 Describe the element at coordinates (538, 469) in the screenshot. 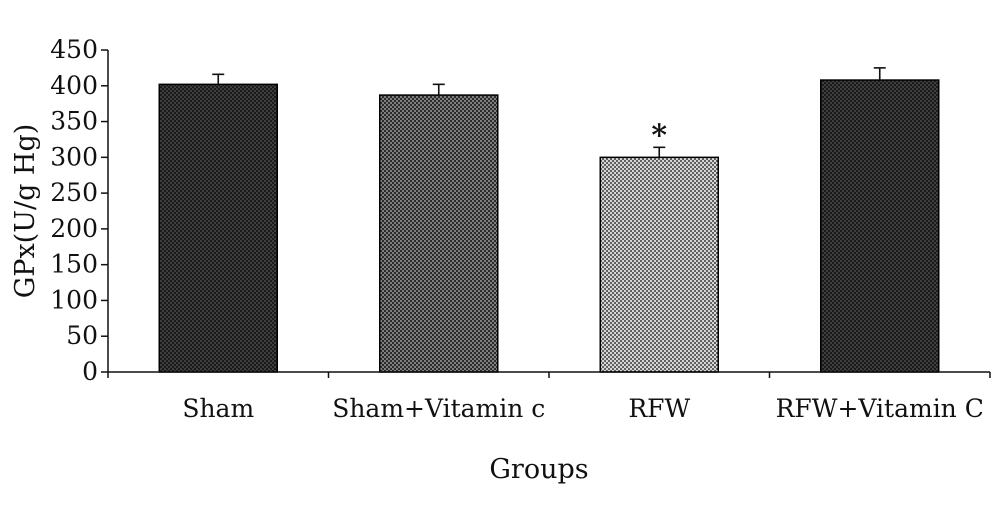

I see `x-axis-title: Groups` at that location.